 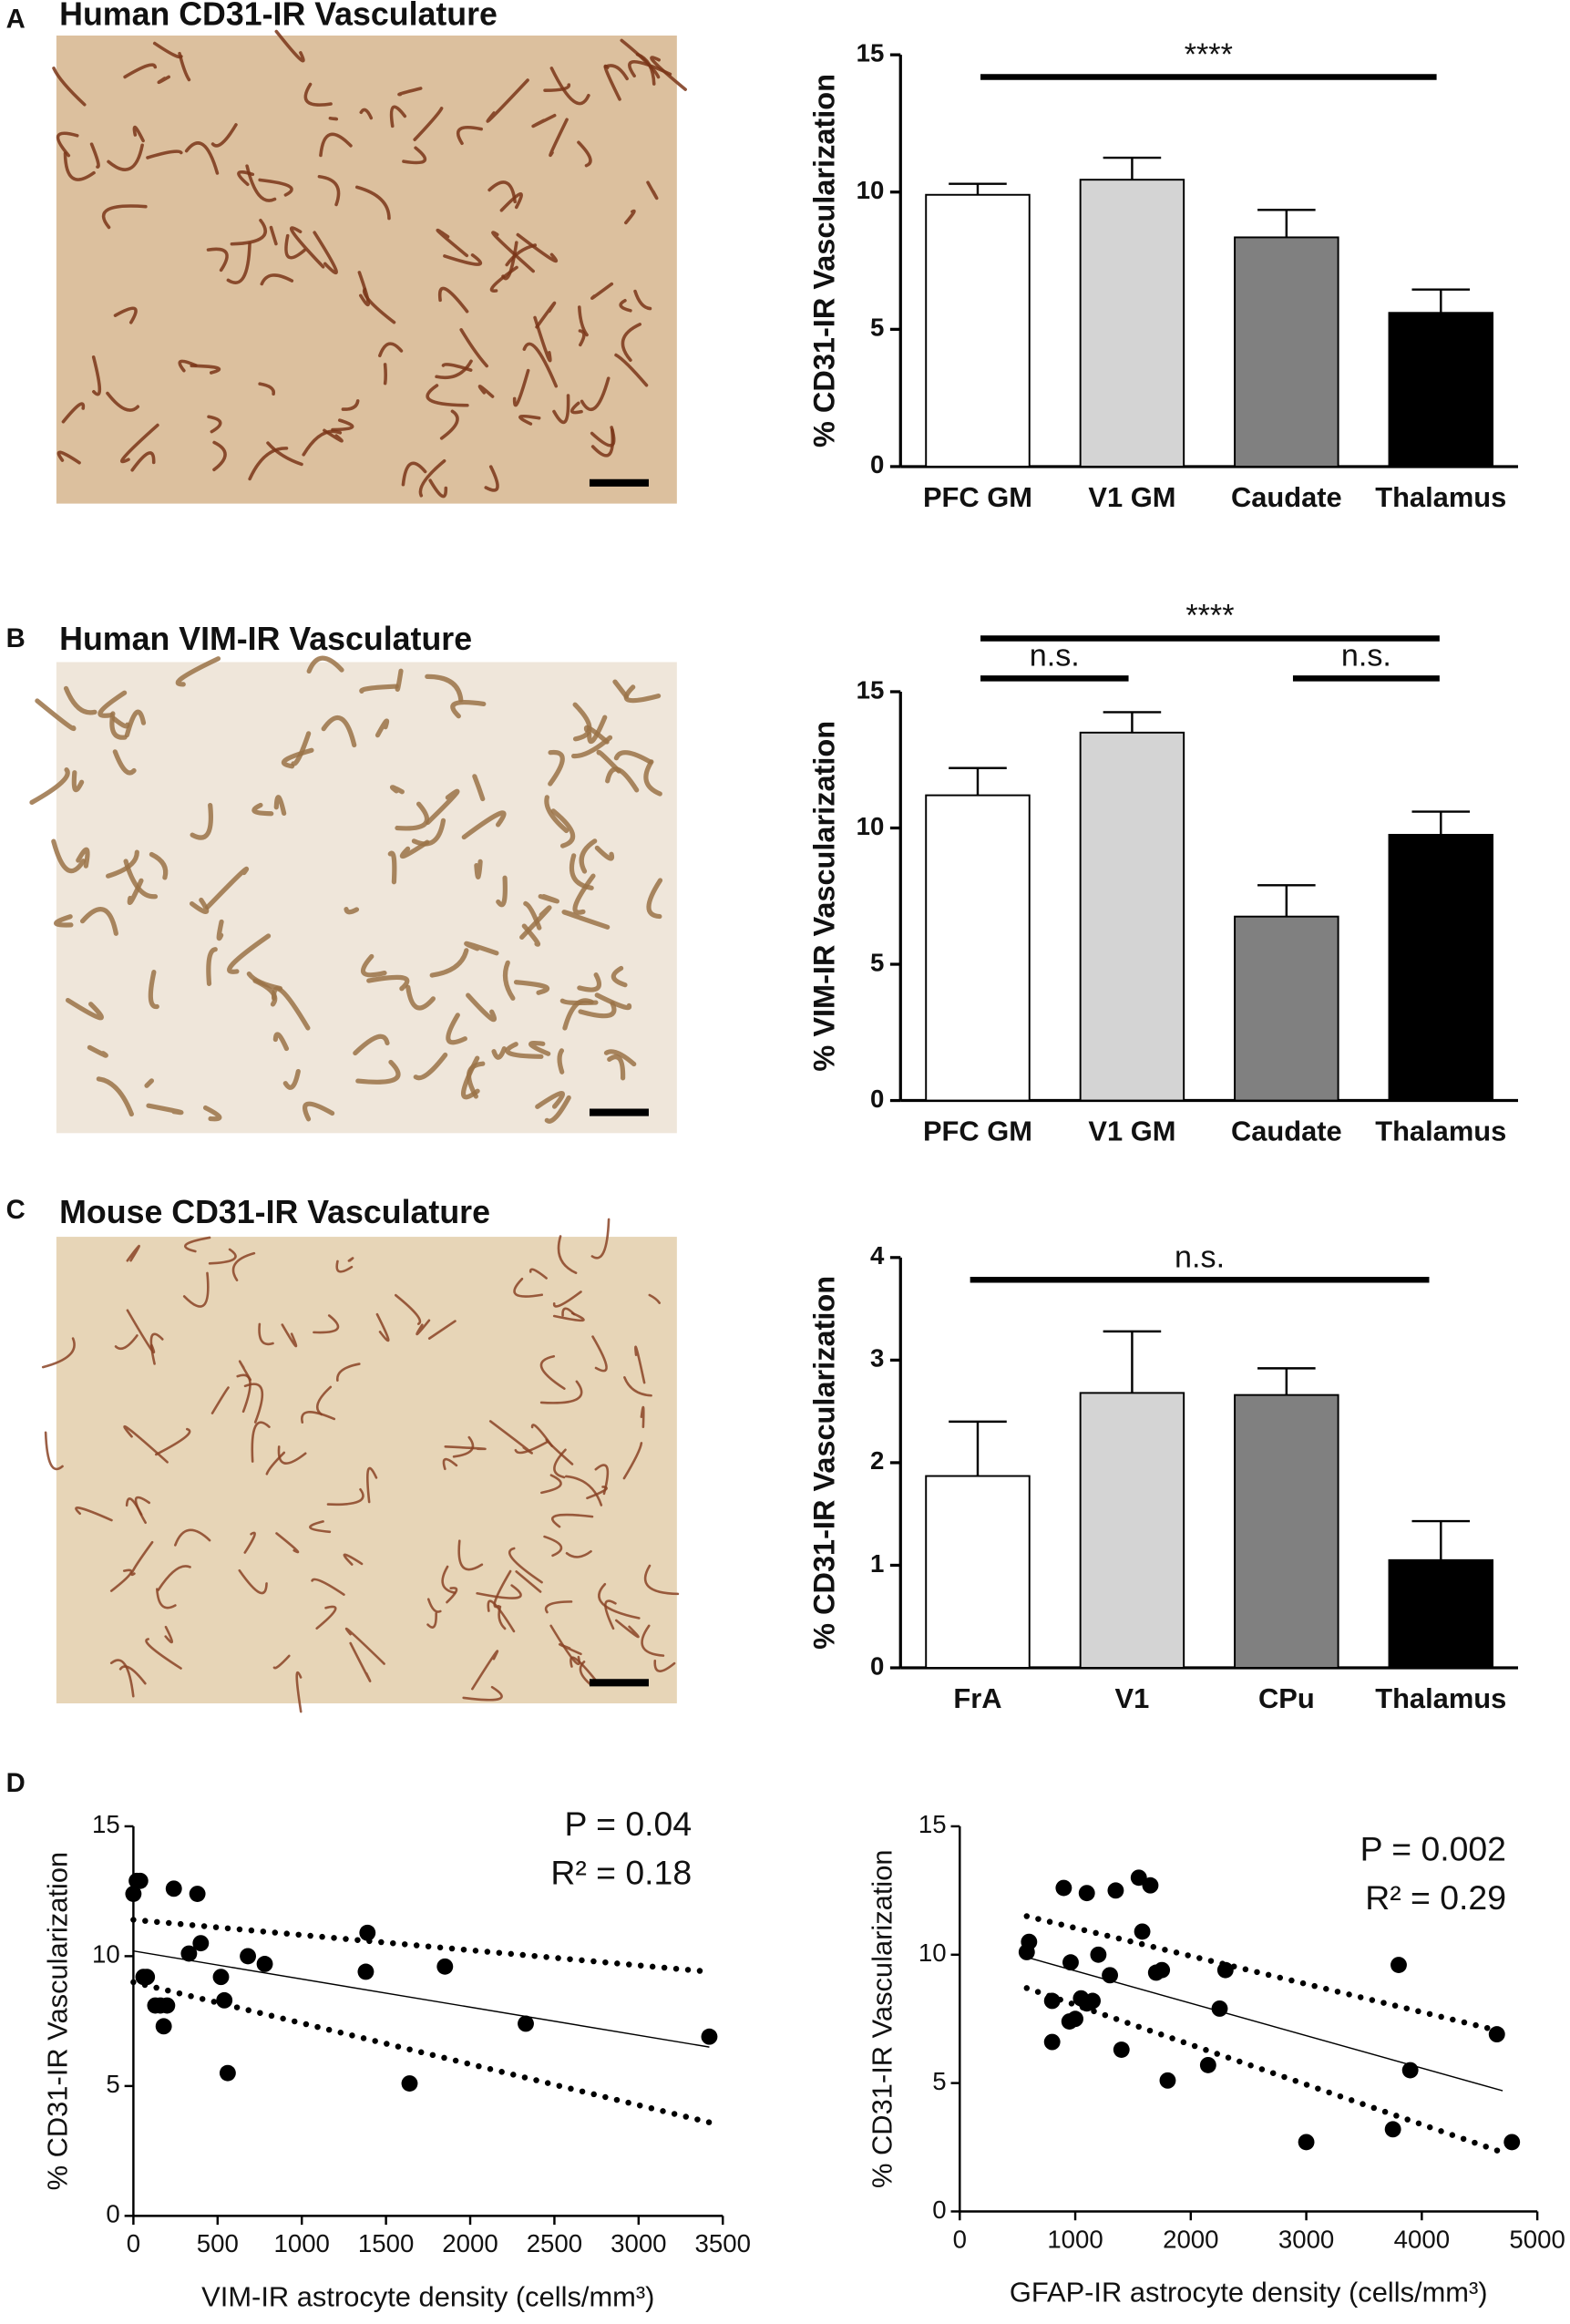 What do you see at coordinates (1265, 2070) in the screenshot?
I see `ci-line` at bounding box center [1265, 2070].